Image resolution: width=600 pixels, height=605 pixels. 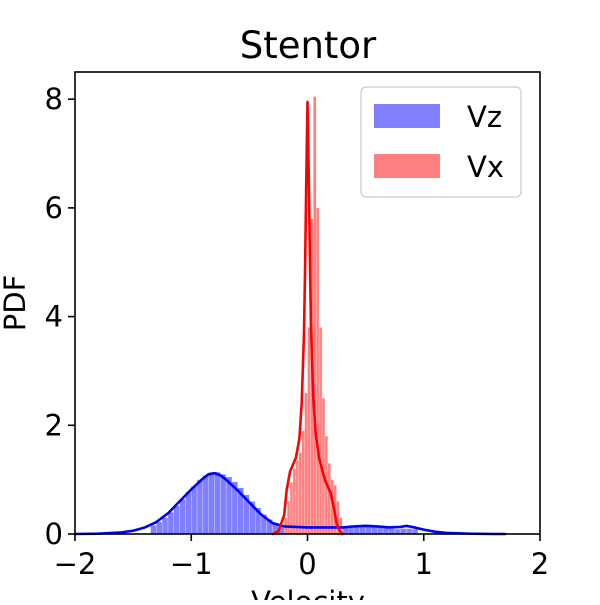 I want to click on x-tick-label: 2, so click(x=540, y=564).